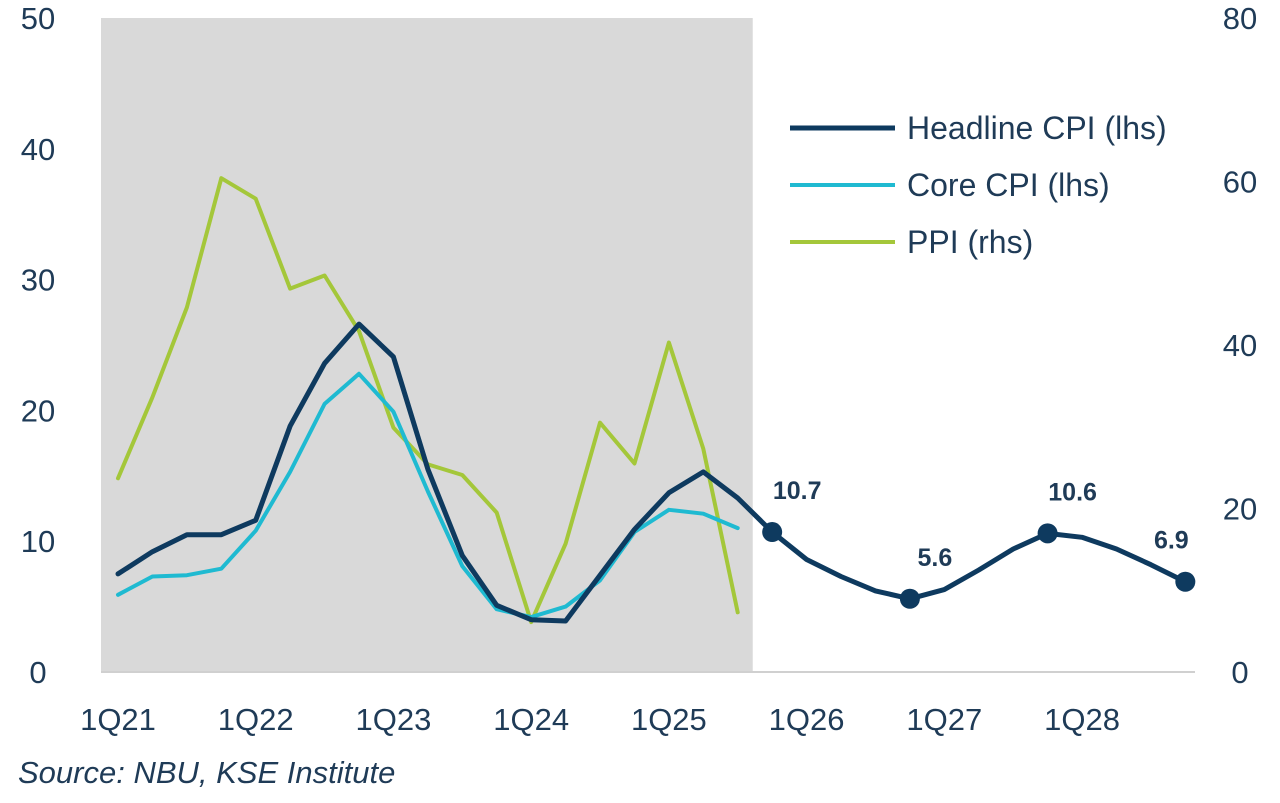 This screenshot has height=803, width=1280. What do you see at coordinates (669, 719) in the screenshot?
I see `x-tick-label: 1Q25` at bounding box center [669, 719].